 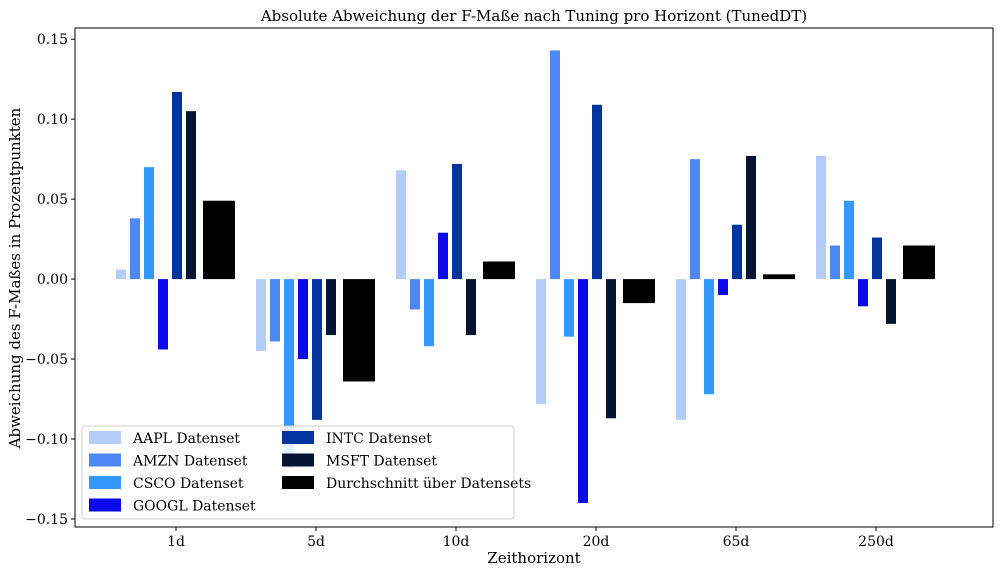 I want to click on bar-durchschnitt-10d, so click(x=499, y=270).